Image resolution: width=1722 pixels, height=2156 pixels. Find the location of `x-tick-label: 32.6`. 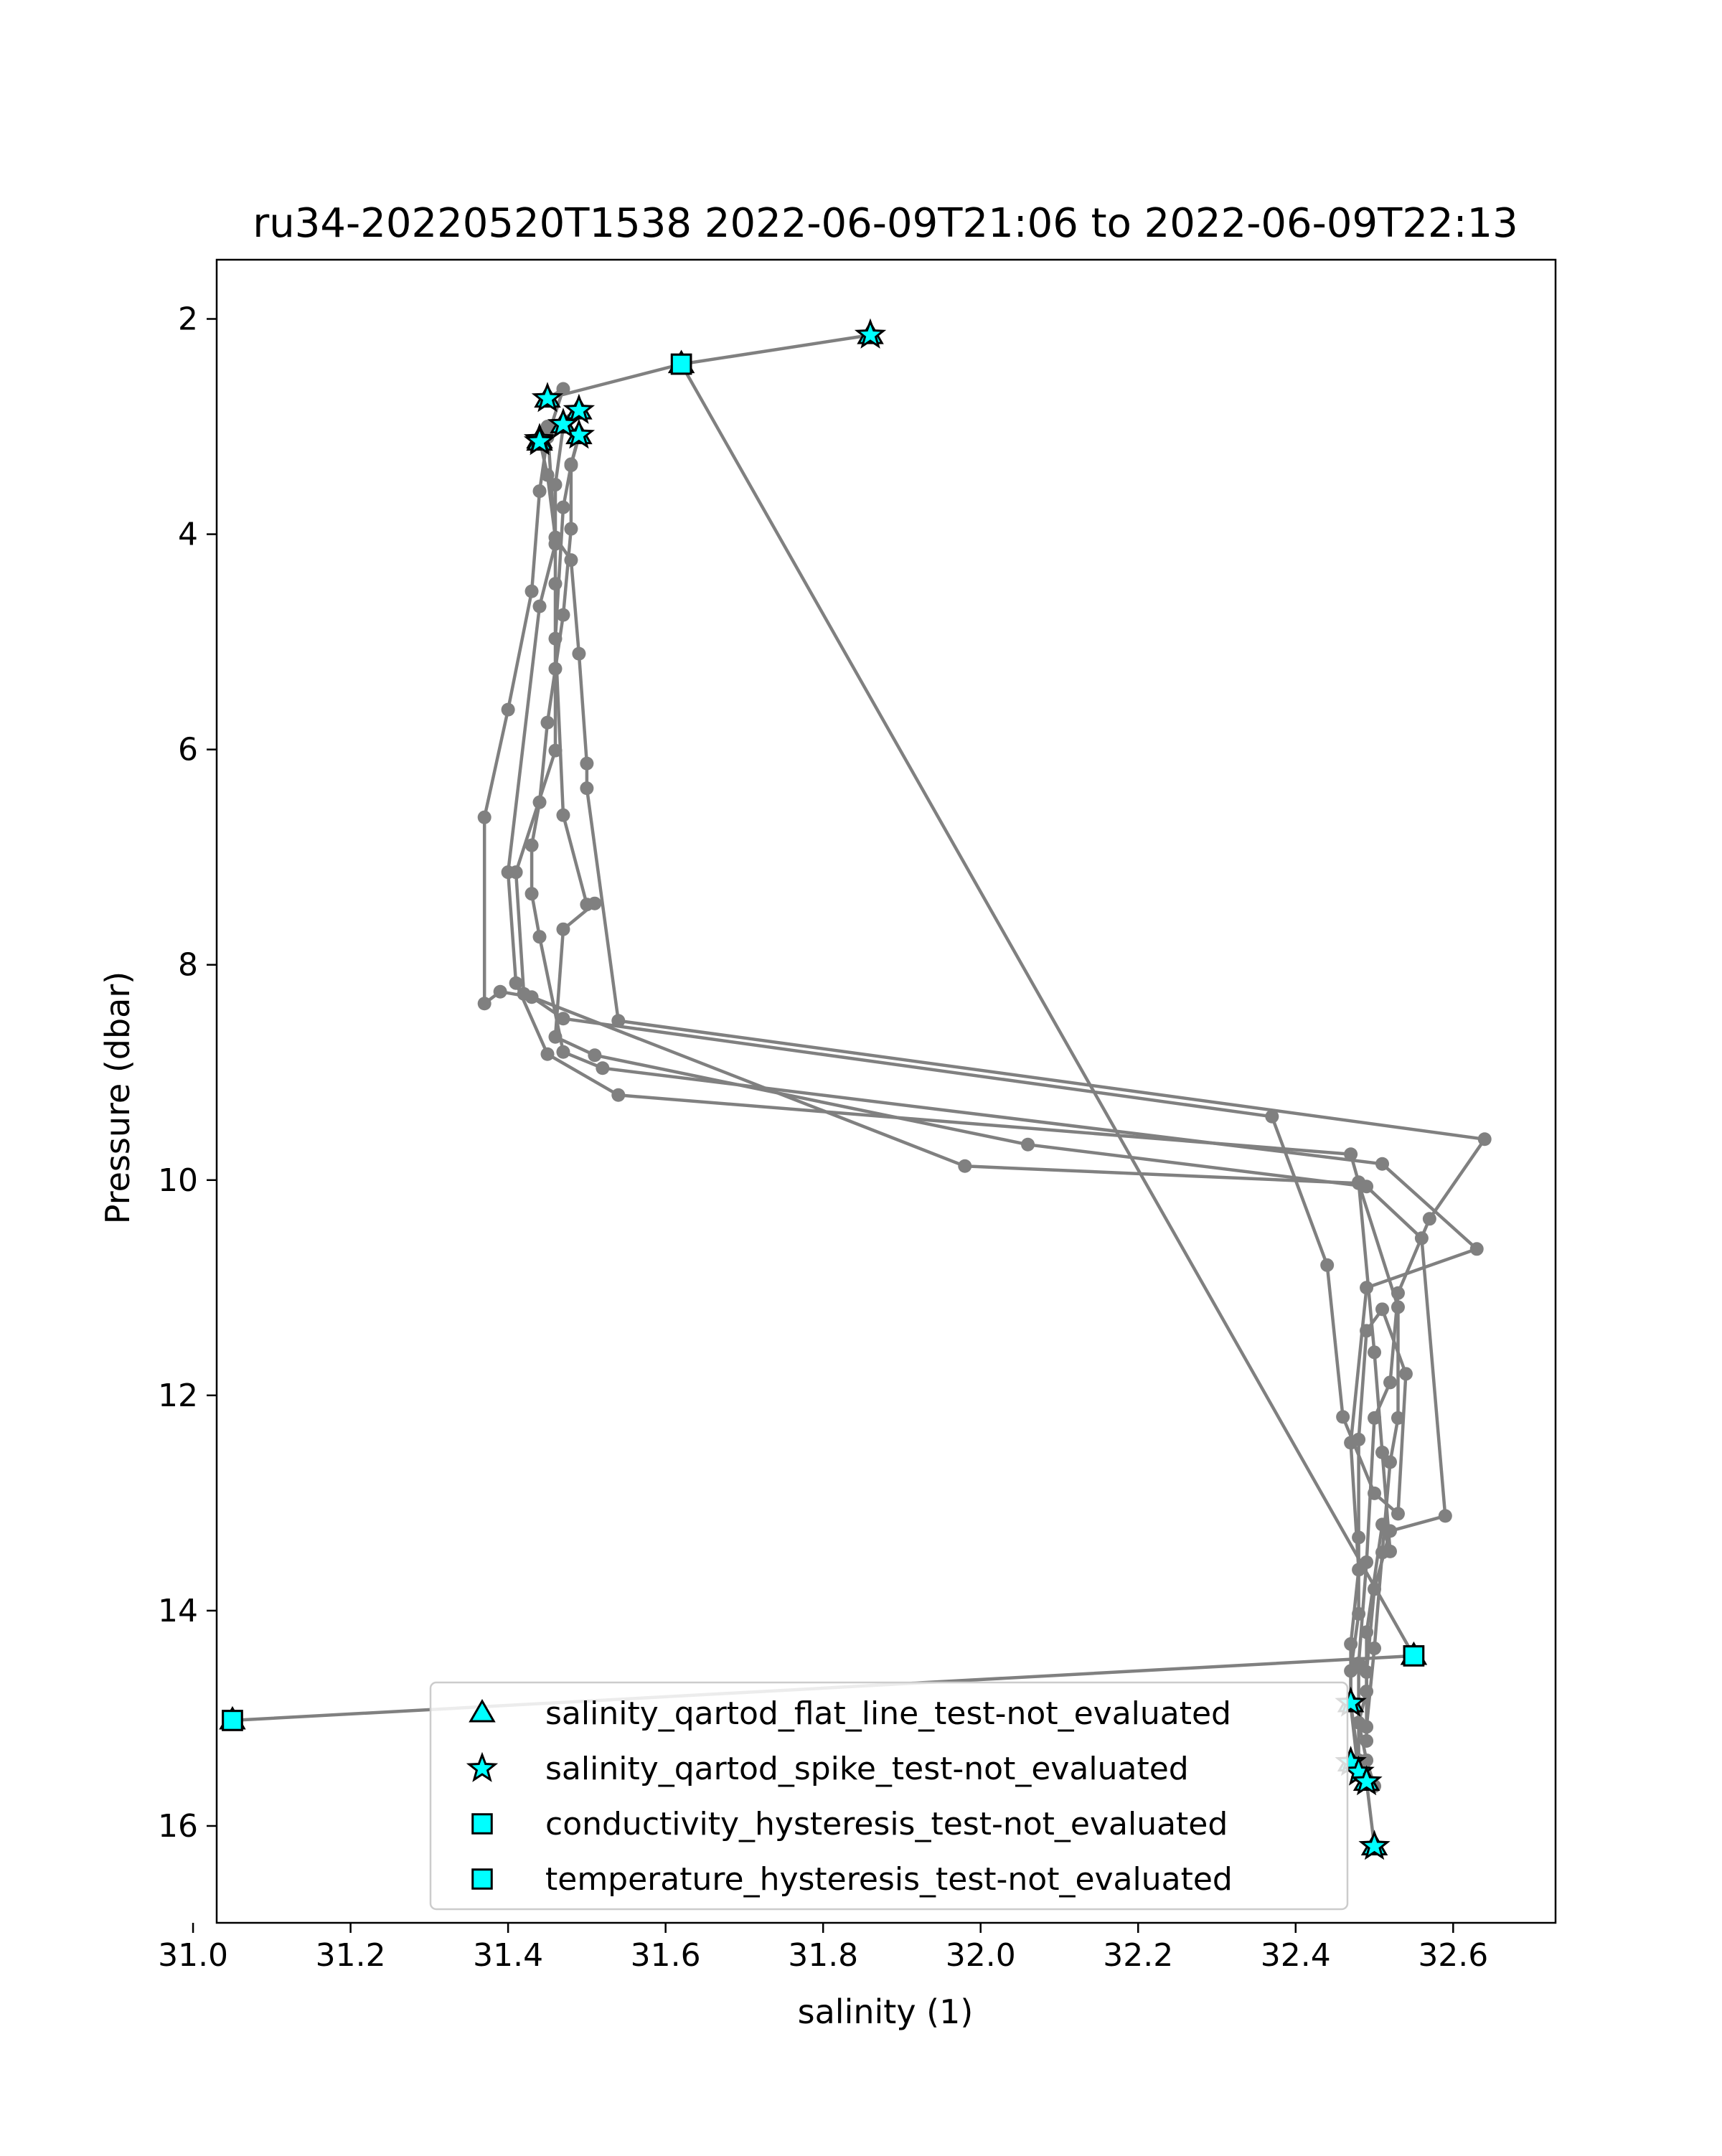

x-tick-label: 32.6 is located at coordinates (1453, 1956).